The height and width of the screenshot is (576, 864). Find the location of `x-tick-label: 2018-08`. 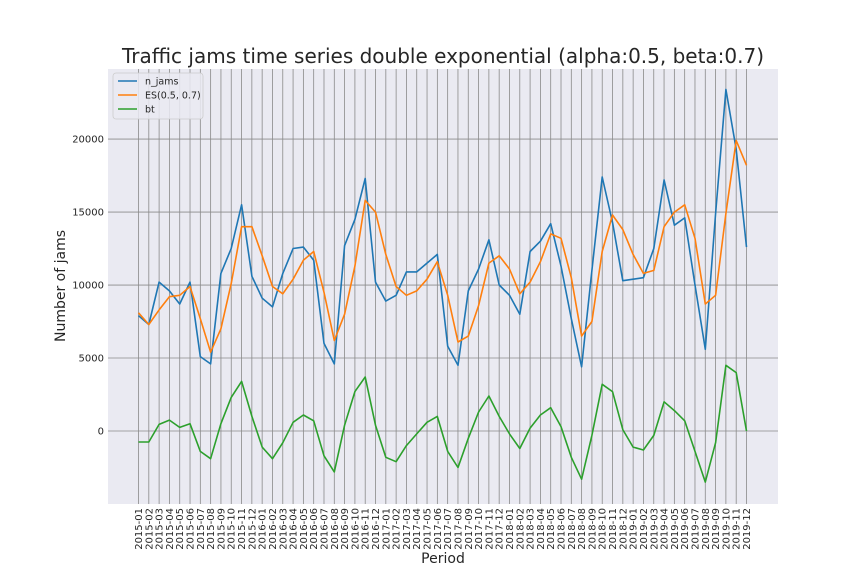

x-tick-label: 2018-08 is located at coordinates (582, 529).